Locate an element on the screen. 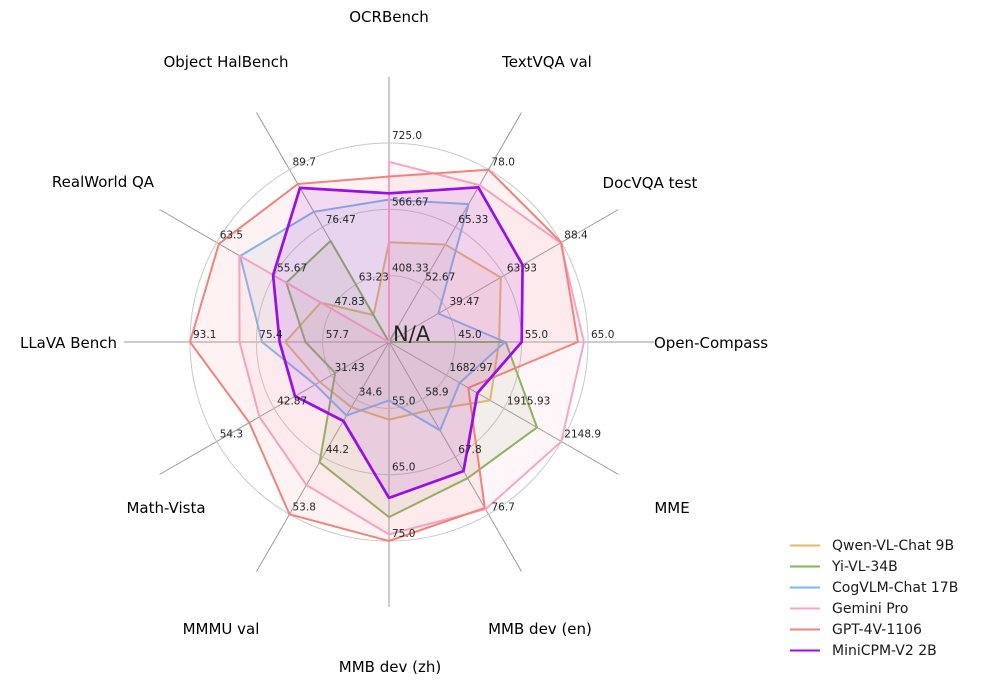 This screenshot has height=690, width=986. tick-label-math-vista-2: 54.3 is located at coordinates (231, 435).